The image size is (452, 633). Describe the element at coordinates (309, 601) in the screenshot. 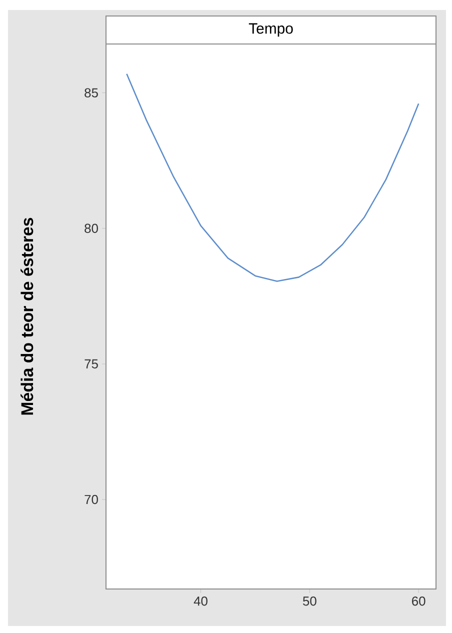

I see `x-tick-label: 50` at that location.